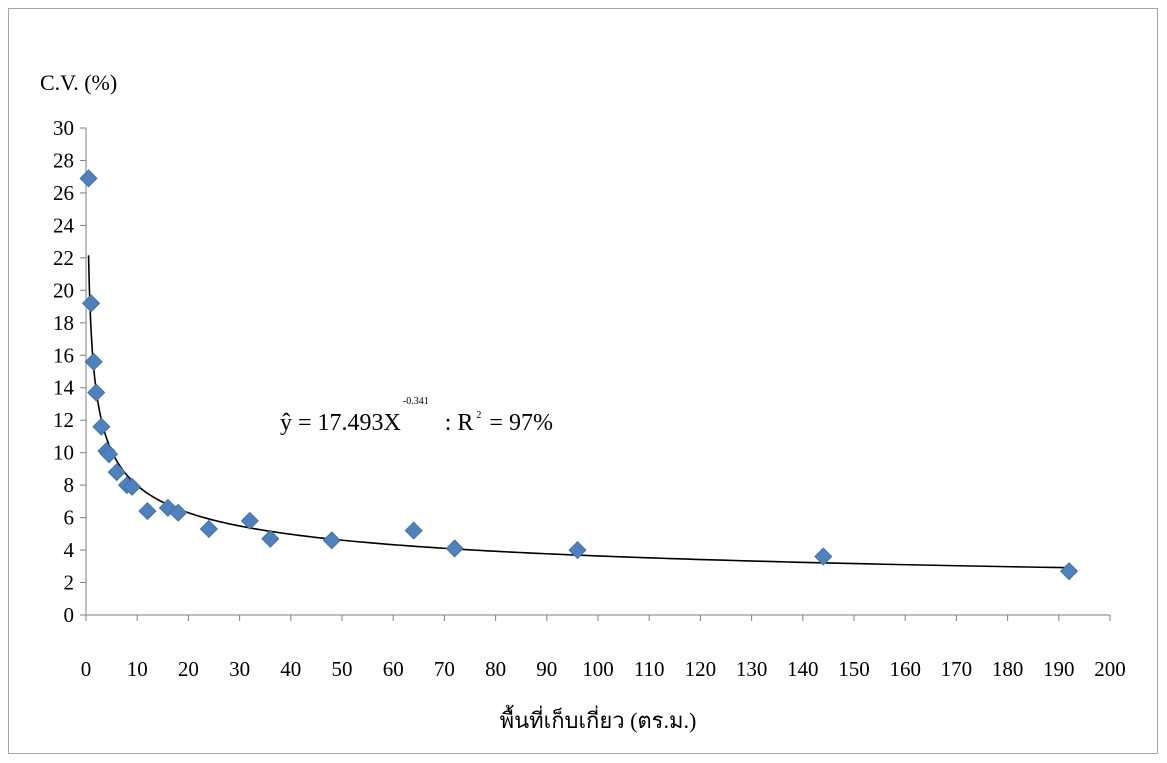 The height and width of the screenshot is (763, 1167). I want to click on r-squared-exponent: 2, so click(478, 415).